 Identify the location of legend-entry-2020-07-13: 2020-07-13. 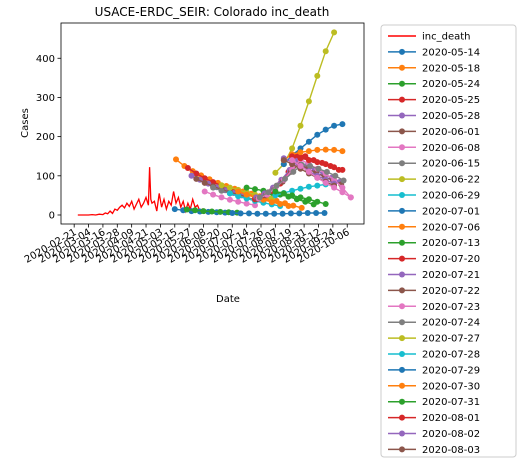
(434, 243).